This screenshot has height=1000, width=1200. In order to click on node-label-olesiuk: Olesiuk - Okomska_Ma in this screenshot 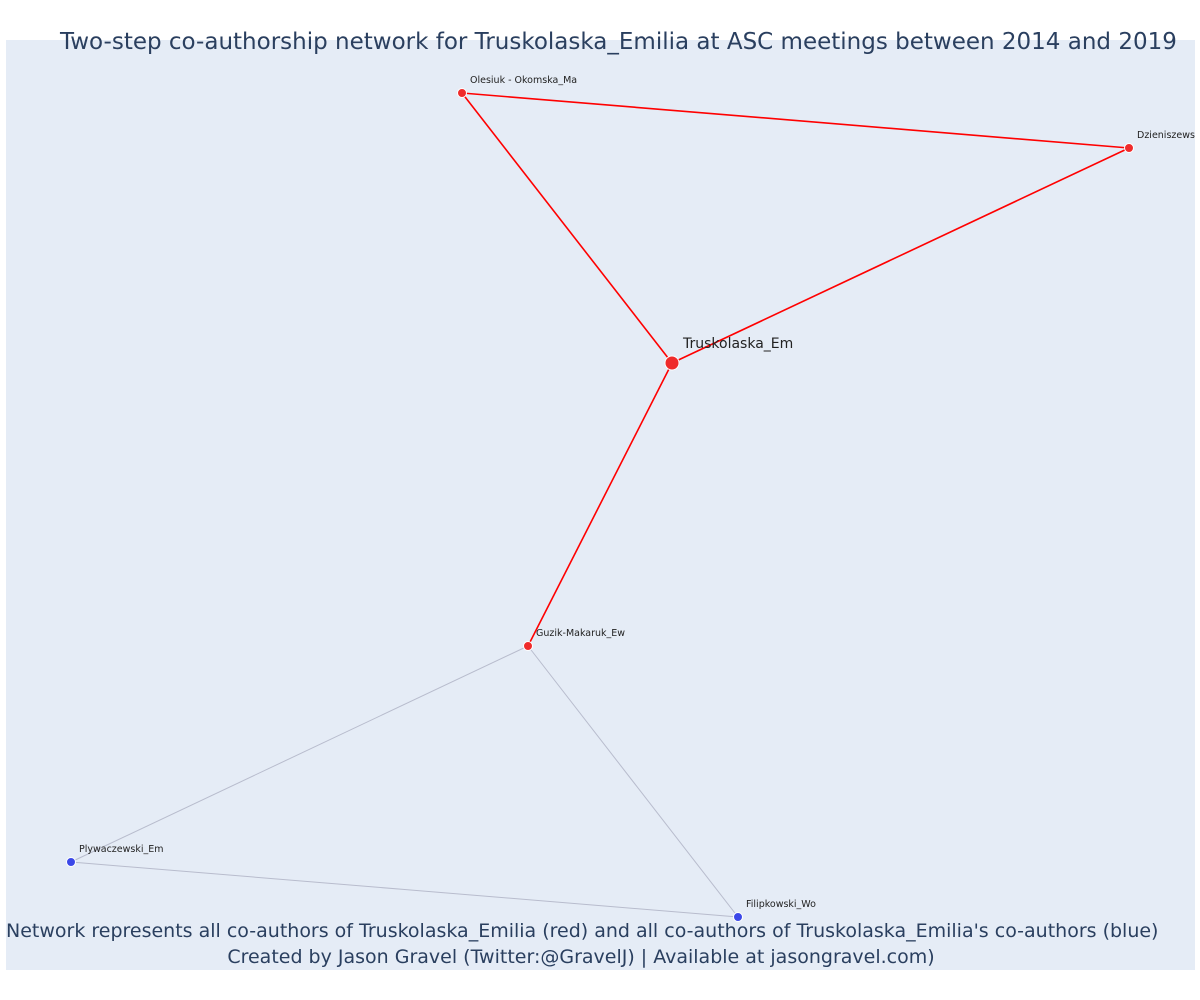, I will do `click(523, 80)`.